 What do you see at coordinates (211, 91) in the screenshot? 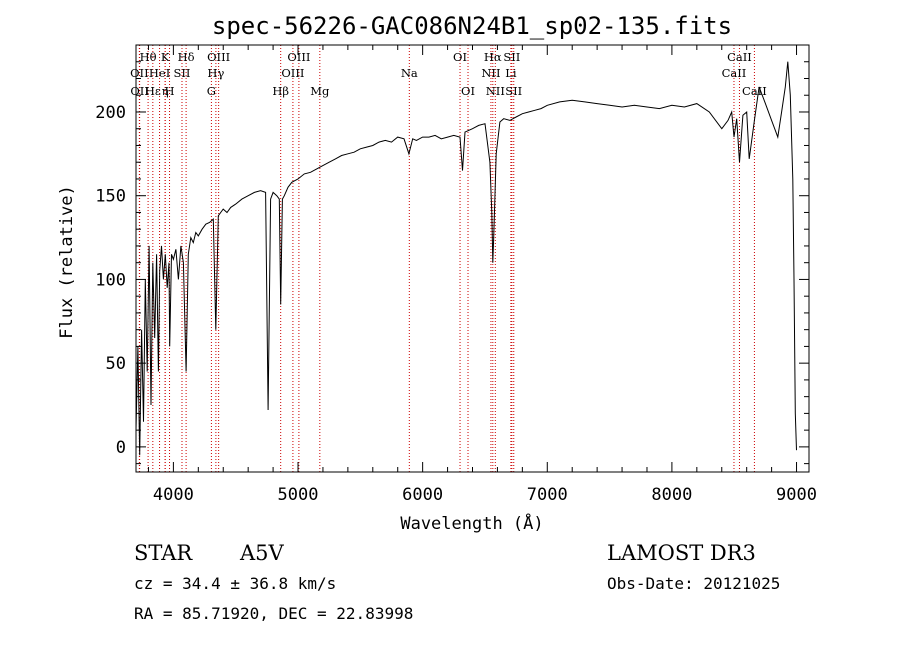
I see `line-marker-label: G` at bounding box center [211, 91].